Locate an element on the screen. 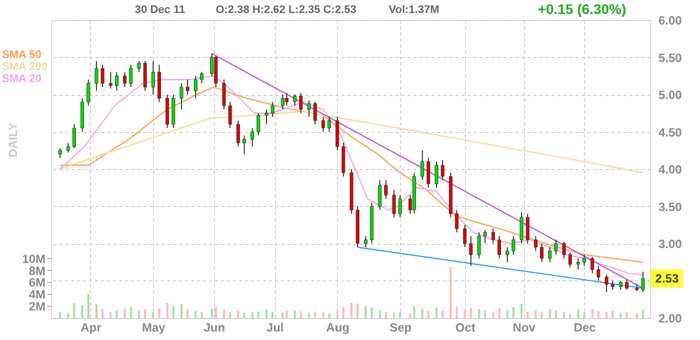 Image resolution: width=700 pixels, height=340 pixels. x-tick-label: Nov is located at coordinates (524, 327).